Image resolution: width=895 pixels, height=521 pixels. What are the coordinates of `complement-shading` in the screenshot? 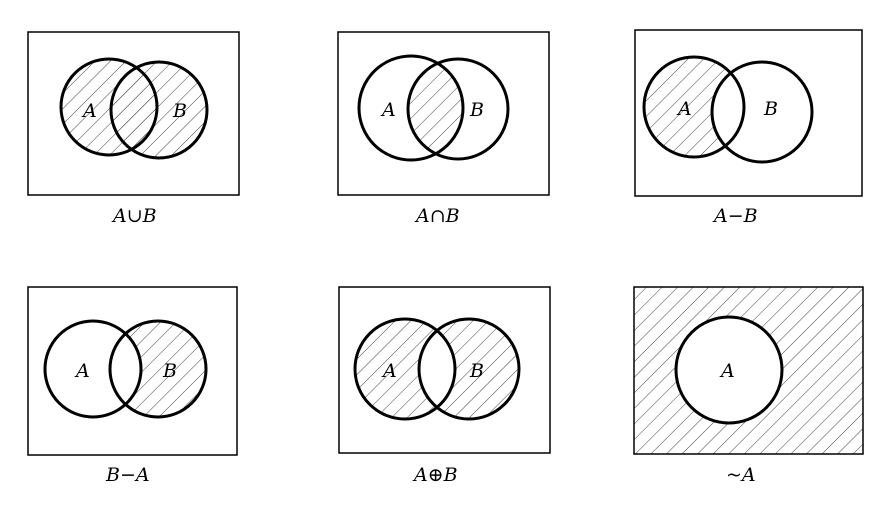 It's located at (748, 370).